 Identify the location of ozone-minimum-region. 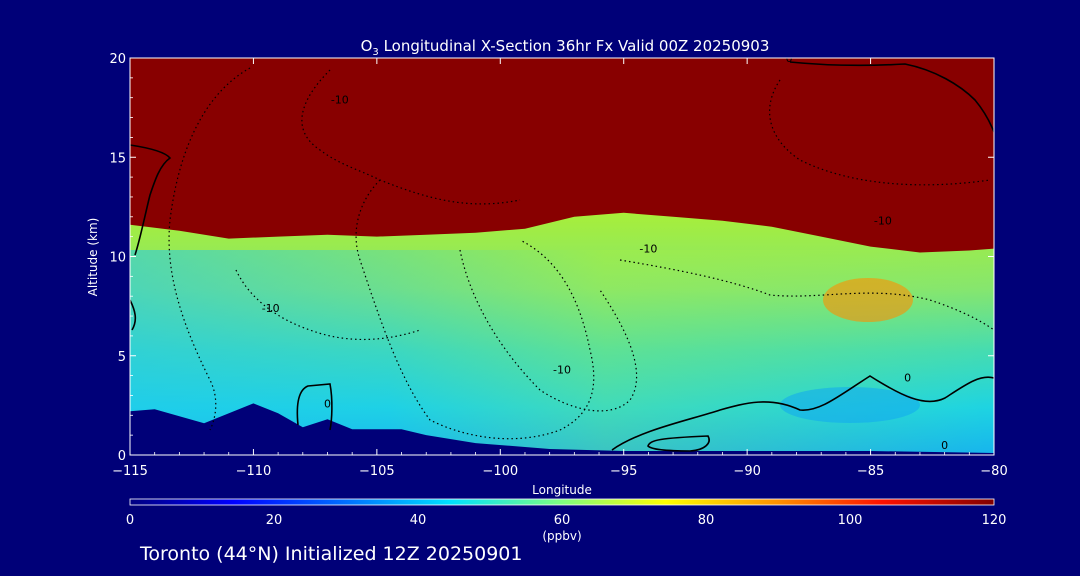
(850, 405).